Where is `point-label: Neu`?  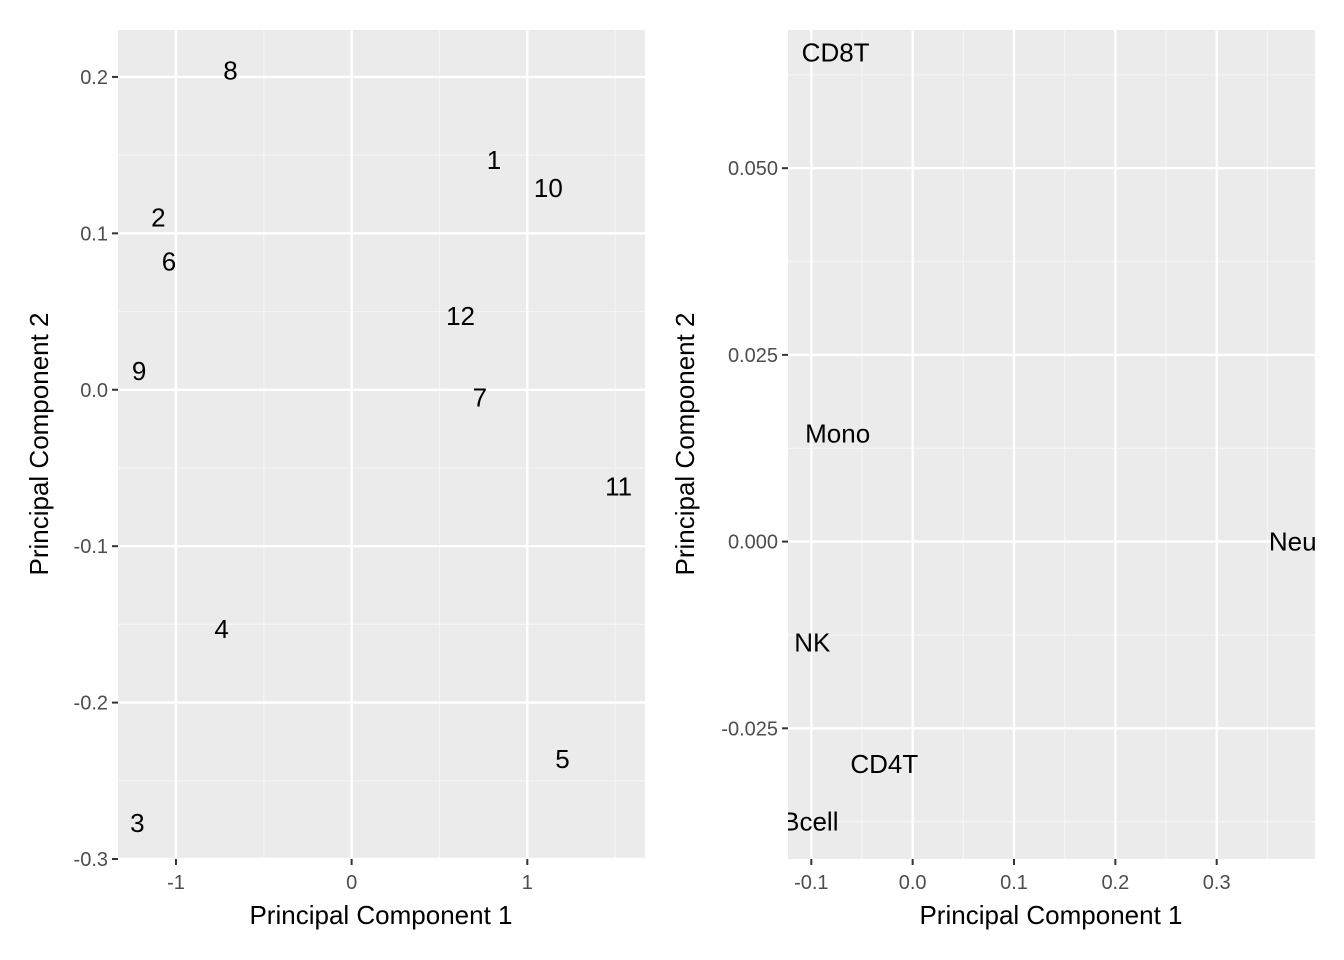 point-label: Neu is located at coordinates (1293, 542).